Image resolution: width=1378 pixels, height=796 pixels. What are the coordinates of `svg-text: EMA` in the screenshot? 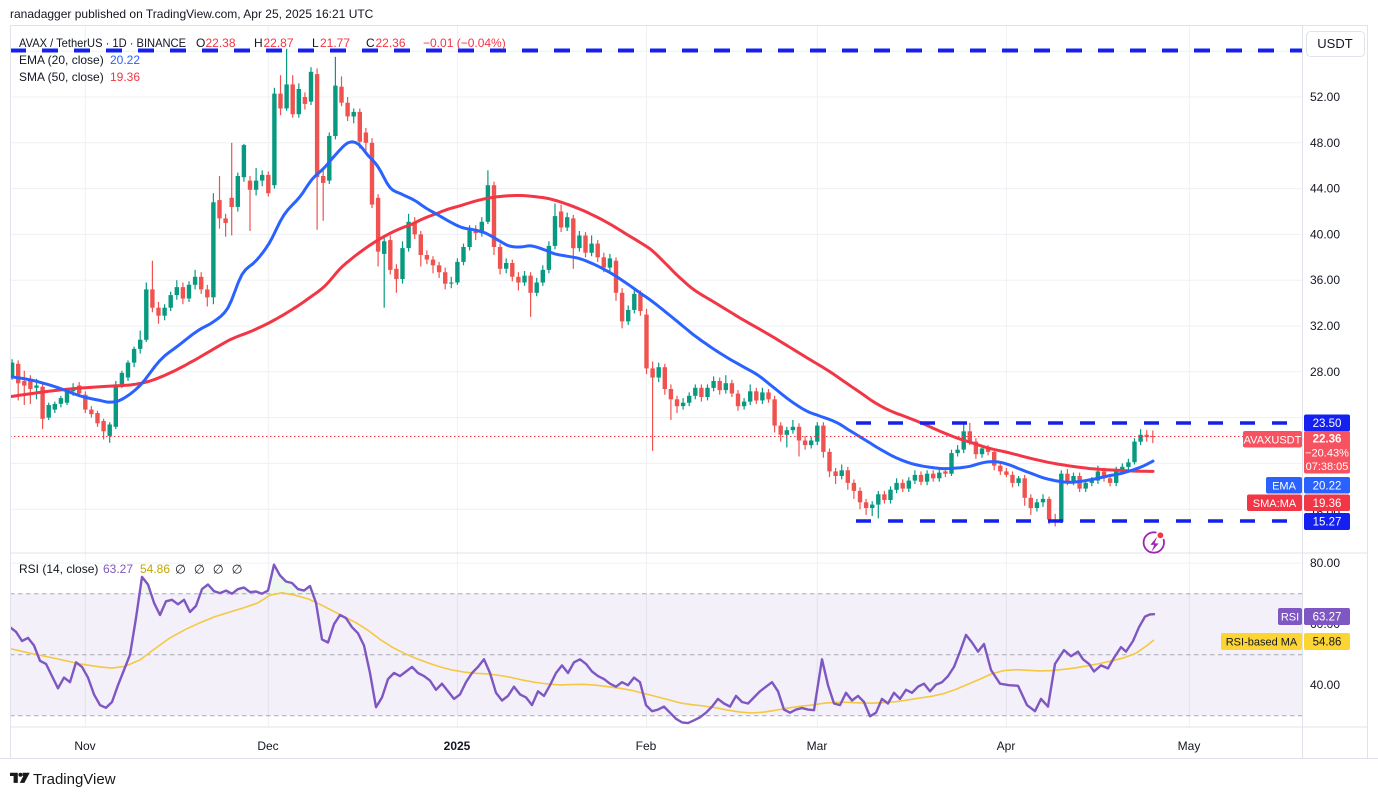 It's located at (1284, 486).